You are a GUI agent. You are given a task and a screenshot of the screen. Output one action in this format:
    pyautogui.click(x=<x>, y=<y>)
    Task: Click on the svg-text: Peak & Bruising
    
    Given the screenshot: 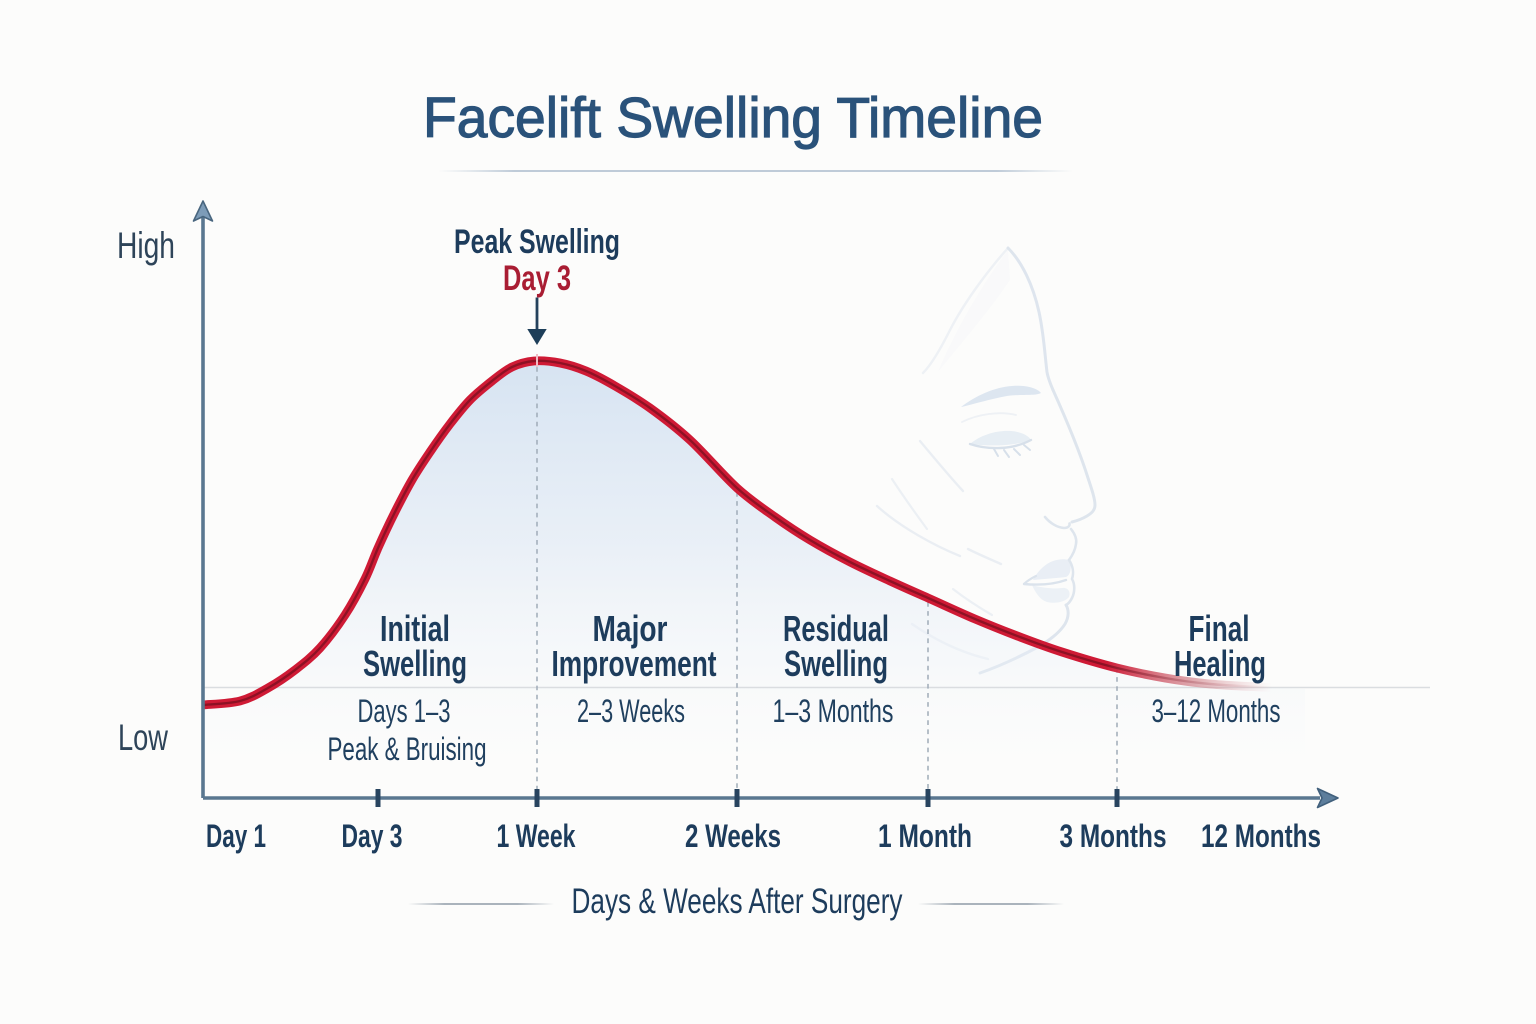 What is the action you would take?
    pyautogui.click(x=407, y=749)
    